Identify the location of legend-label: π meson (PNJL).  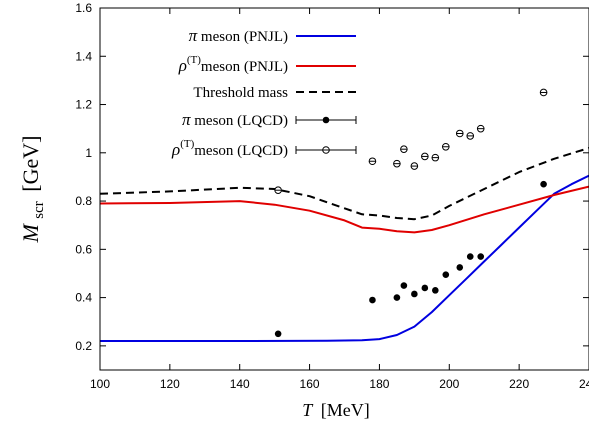
(238, 35).